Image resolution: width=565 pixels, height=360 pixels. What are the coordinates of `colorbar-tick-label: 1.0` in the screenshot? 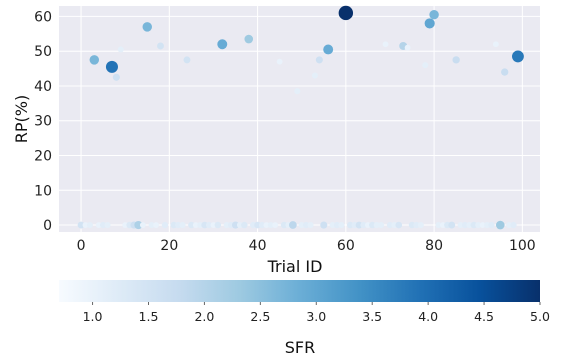 It's located at (93, 316).